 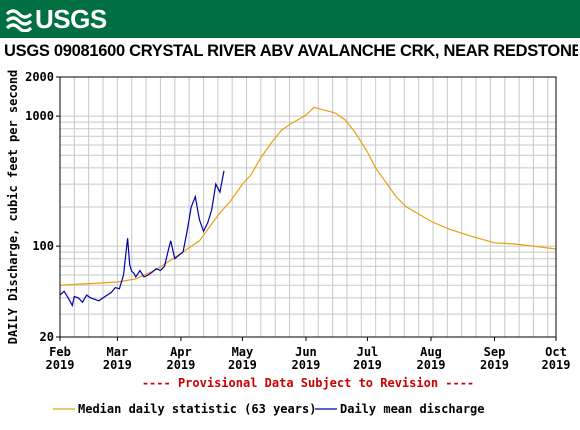 What do you see at coordinates (47, 337) in the screenshot?
I see `y-tick-label: 20` at bounding box center [47, 337].